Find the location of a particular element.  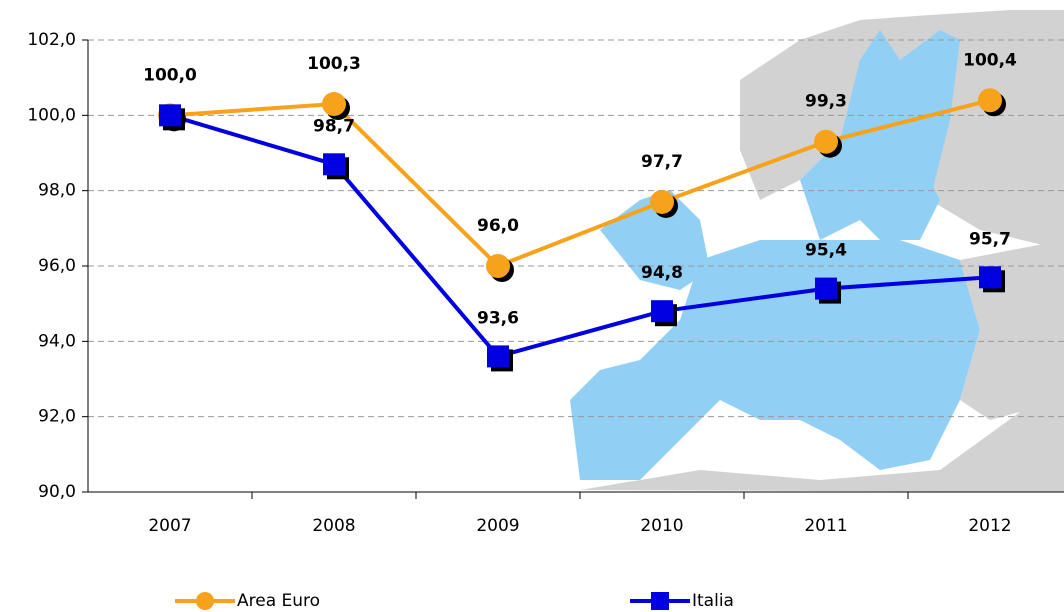

x-tick-label: 2009 is located at coordinates (497, 526).